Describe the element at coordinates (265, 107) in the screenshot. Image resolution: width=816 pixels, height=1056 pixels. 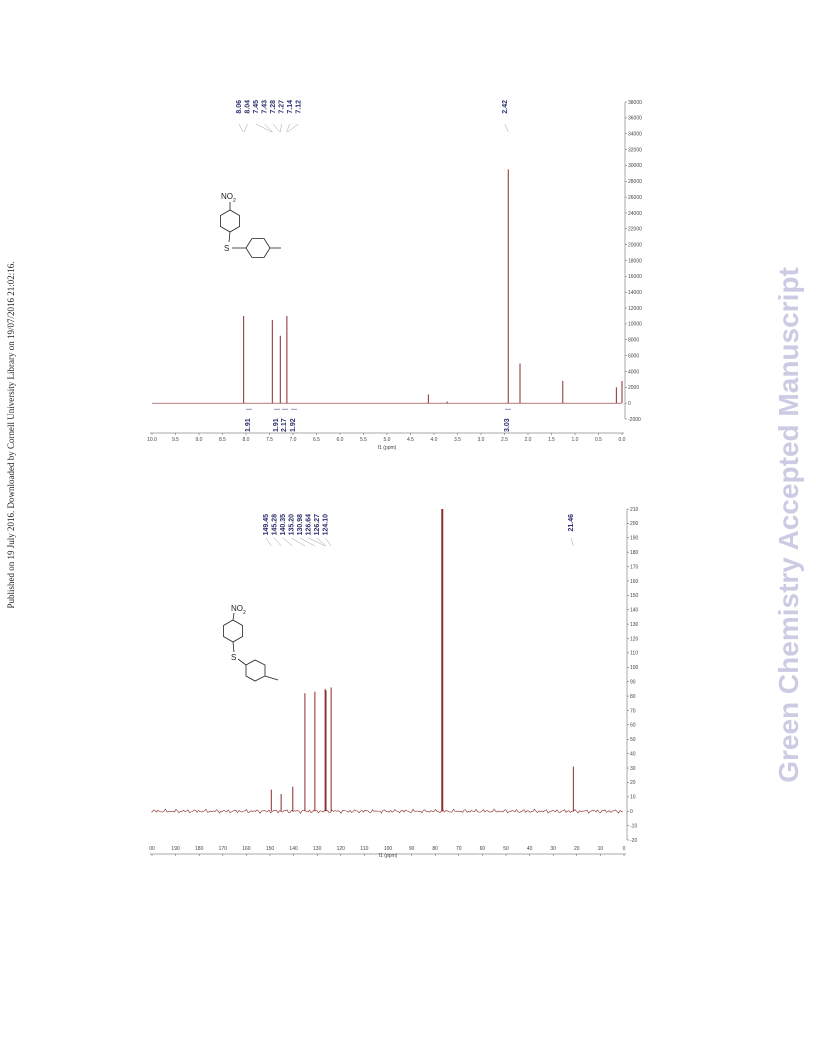
I see `peak-label: 7.43` at that location.